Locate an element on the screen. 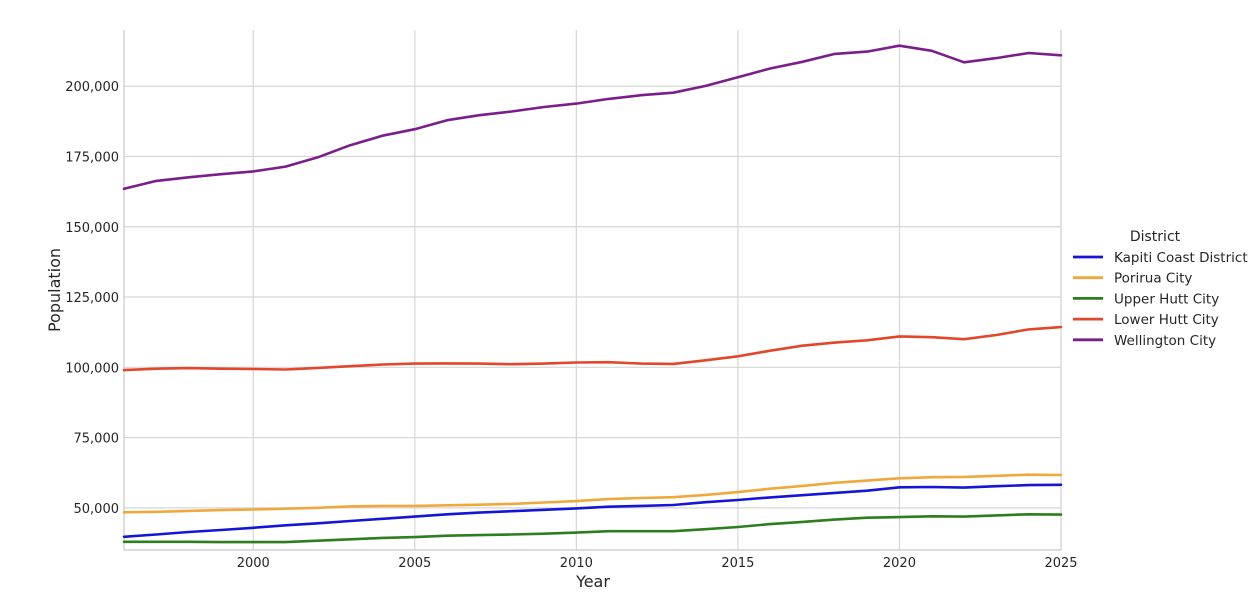 The width and height of the screenshot is (1254, 598). x-tick-label: 2000 is located at coordinates (253, 563).